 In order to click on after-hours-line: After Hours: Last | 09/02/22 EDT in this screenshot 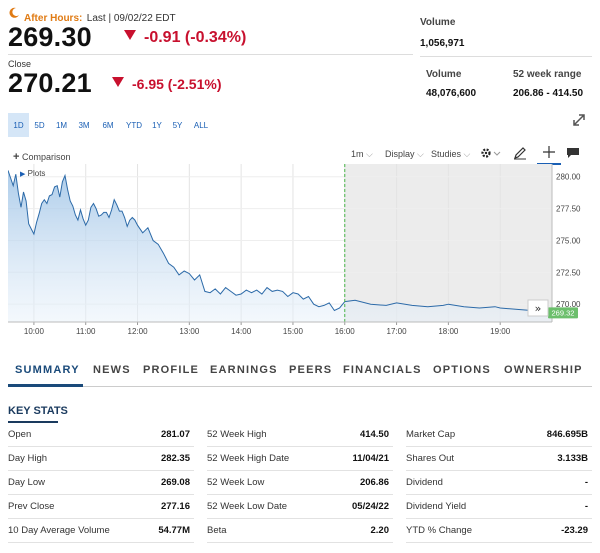, I will do `click(100, 17)`.